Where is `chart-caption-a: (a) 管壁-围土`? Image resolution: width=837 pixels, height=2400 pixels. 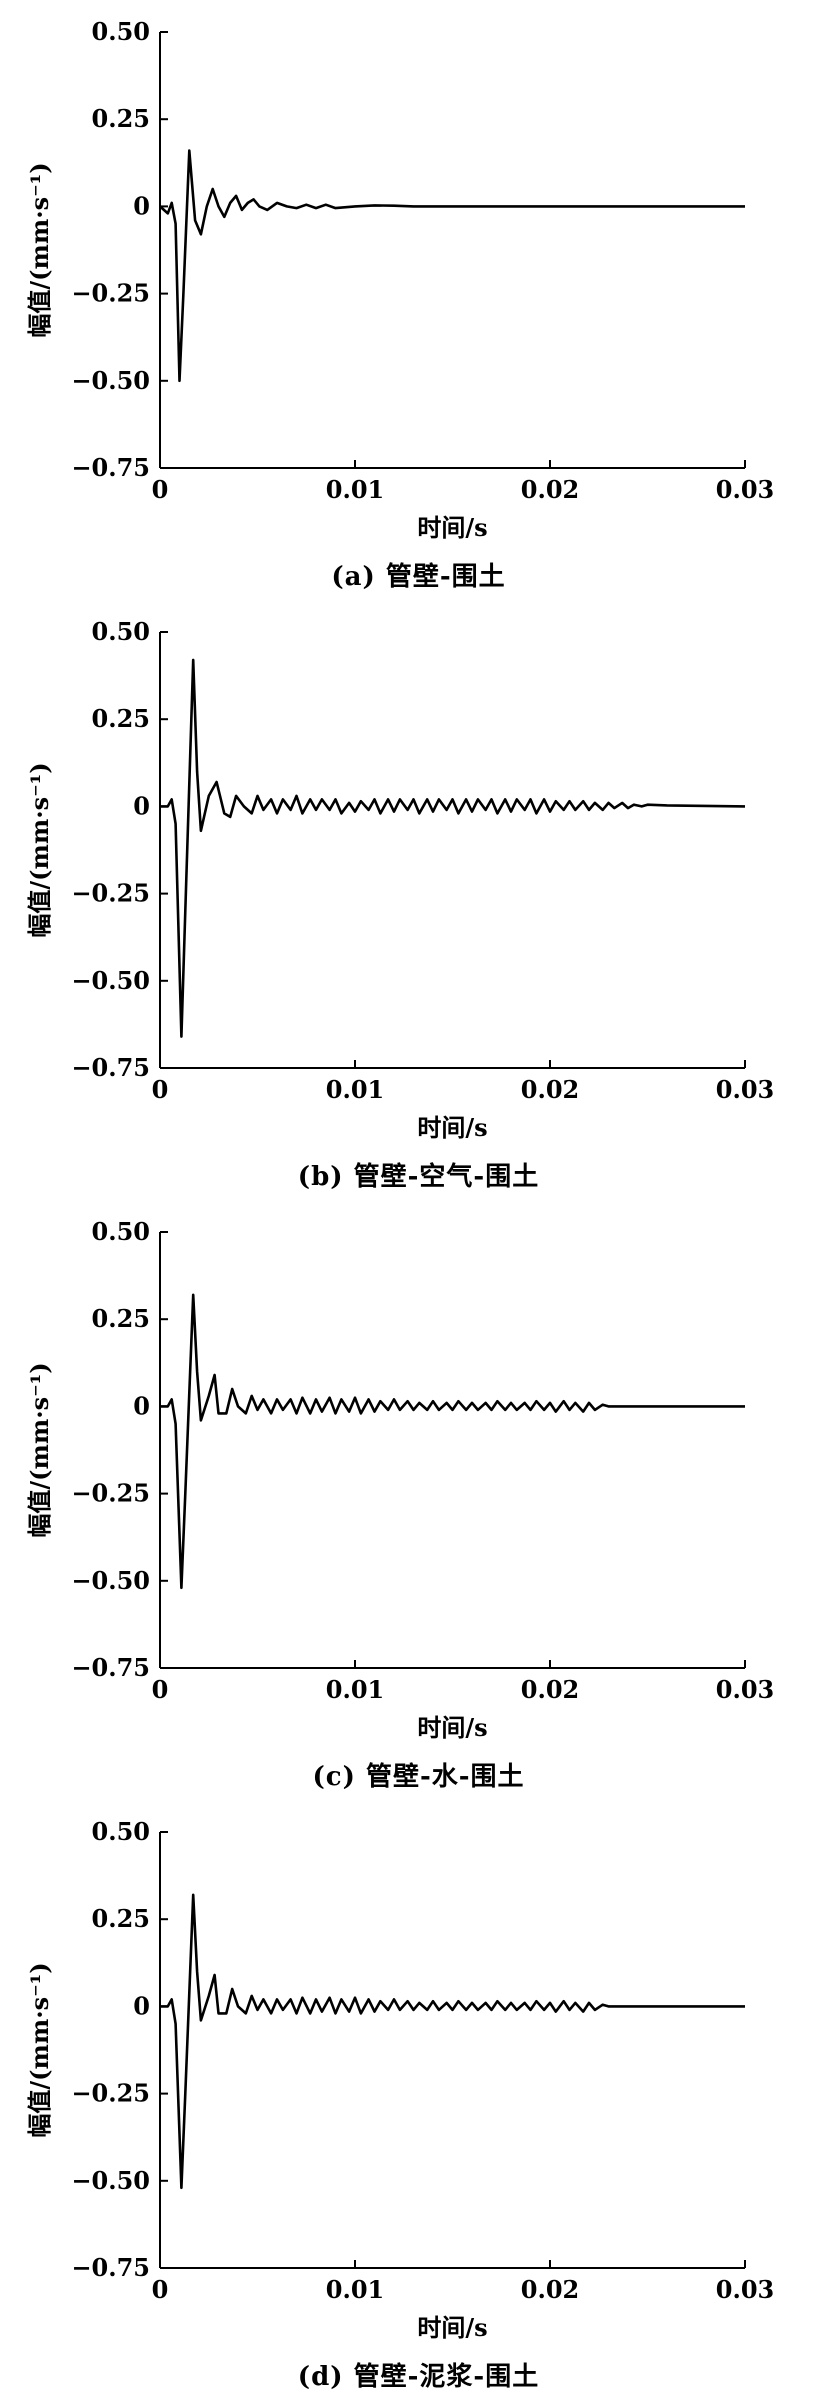 chart-caption-a: (a) 管壁-围土 is located at coordinates (418, 577).